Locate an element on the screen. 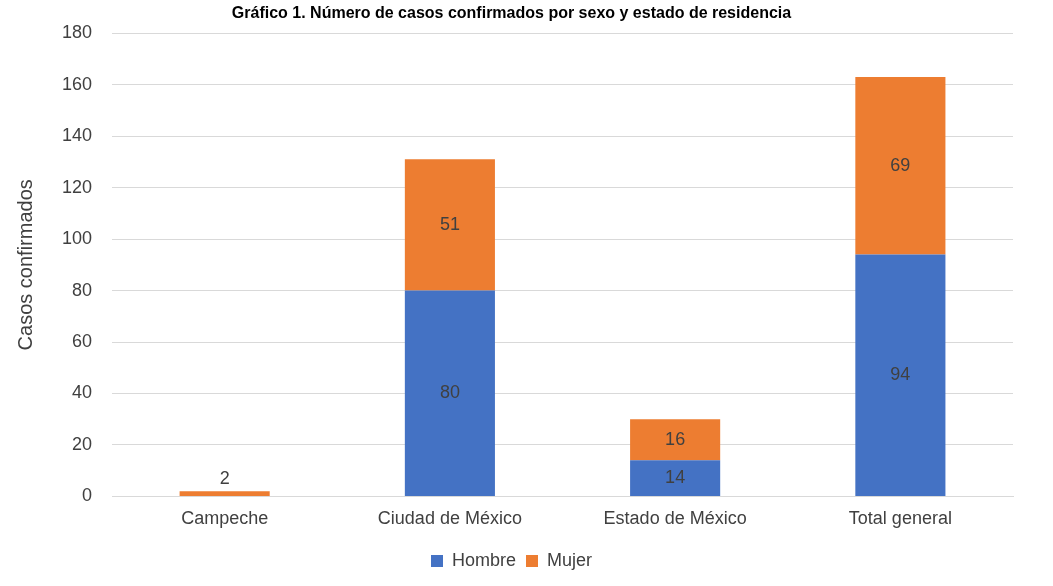  y-tick-label: 0 is located at coordinates (87, 495).